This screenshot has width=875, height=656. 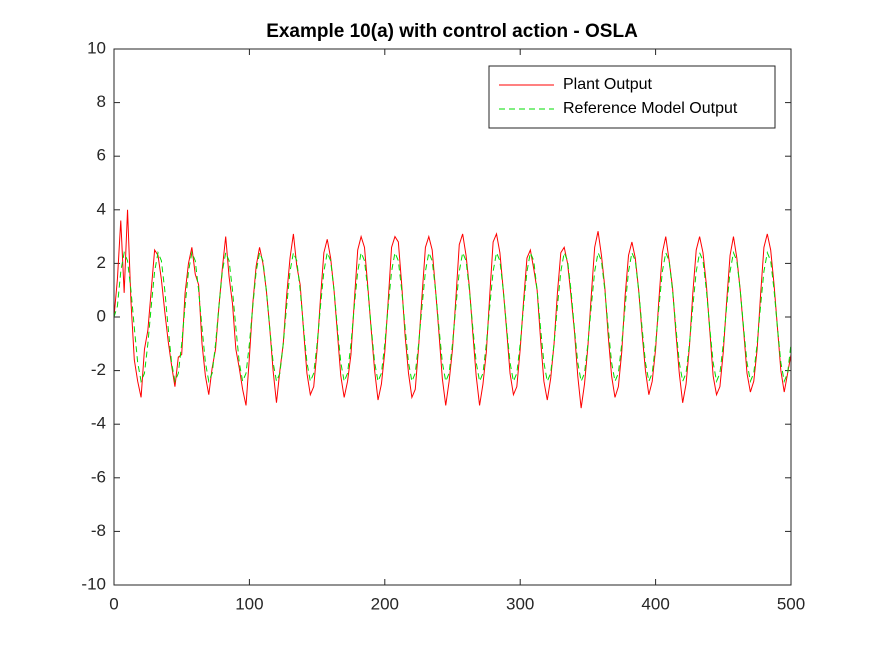 I want to click on legend-box, so click(x=632, y=97).